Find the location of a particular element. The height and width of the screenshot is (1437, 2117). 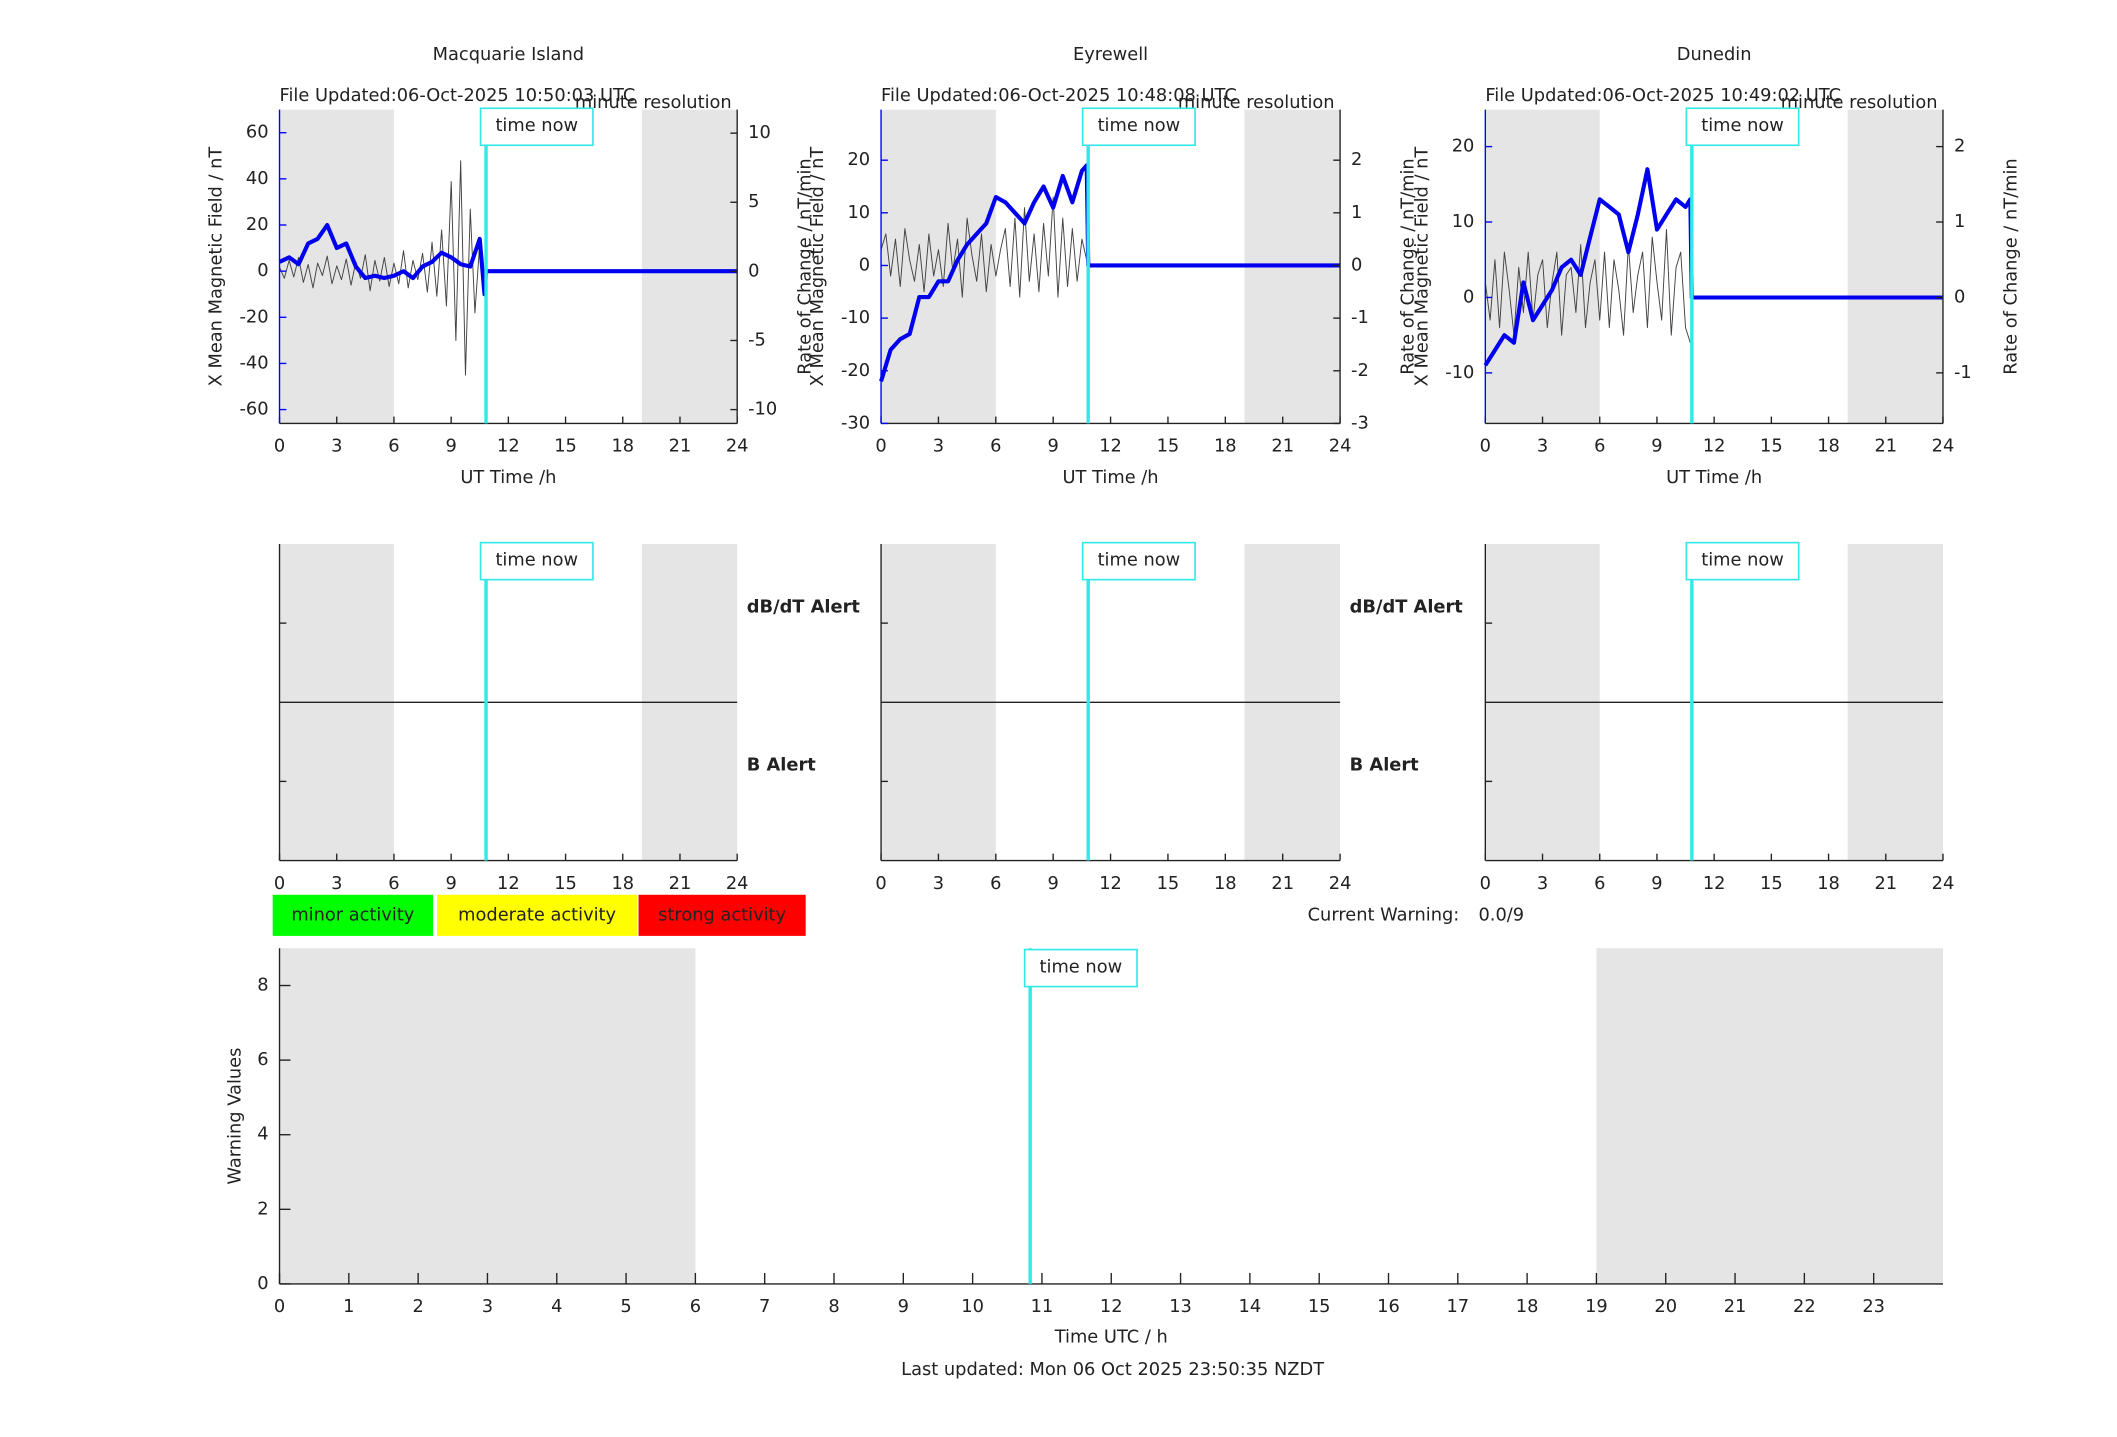

x-tick-label: 17 is located at coordinates (1457, 1306).